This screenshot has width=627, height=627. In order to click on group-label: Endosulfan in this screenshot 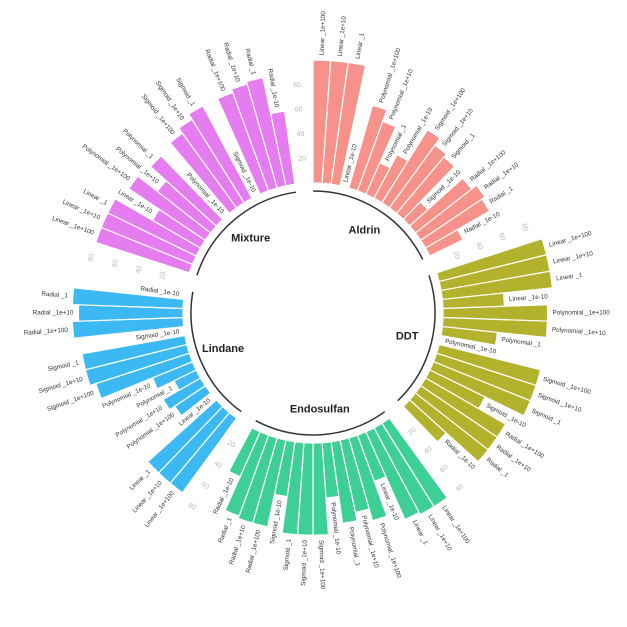, I will do `click(320, 410)`.